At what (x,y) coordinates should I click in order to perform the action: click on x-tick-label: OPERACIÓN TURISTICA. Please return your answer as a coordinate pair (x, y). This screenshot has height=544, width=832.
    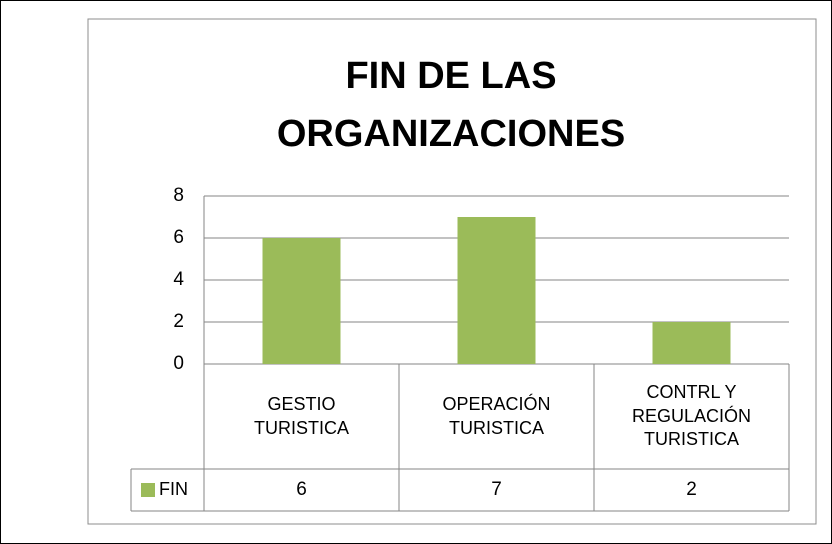
    Looking at the image, I should click on (496, 416).